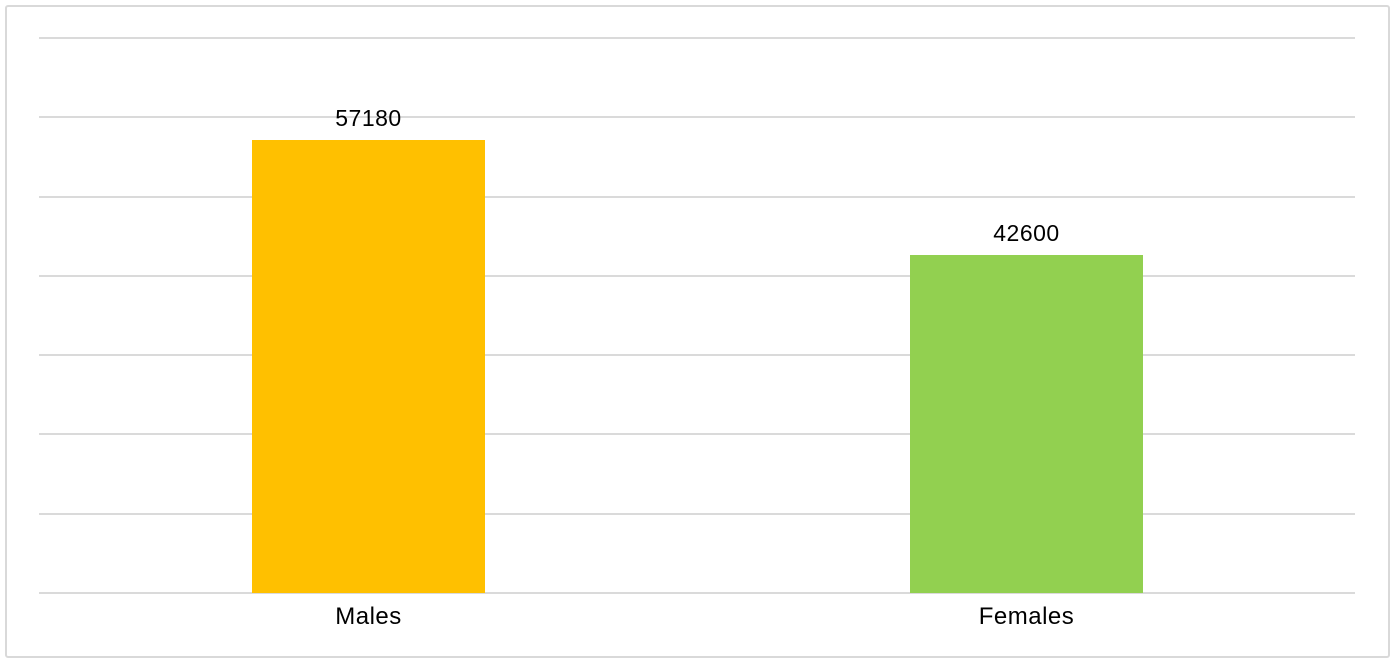  What do you see at coordinates (1026, 424) in the screenshot?
I see `bar-females` at bounding box center [1026, 424].